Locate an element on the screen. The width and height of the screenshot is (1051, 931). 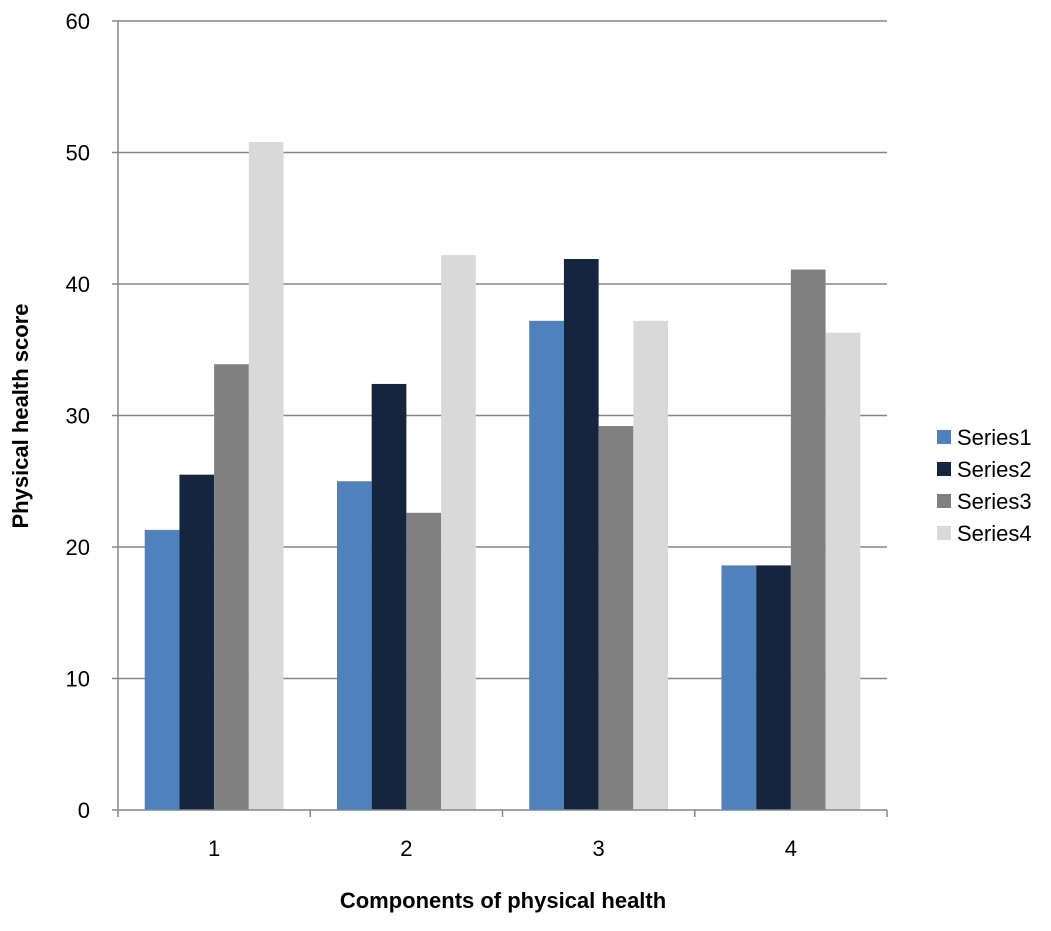
x-axis-title: Components of physical health is located at coordinates (503, 900).